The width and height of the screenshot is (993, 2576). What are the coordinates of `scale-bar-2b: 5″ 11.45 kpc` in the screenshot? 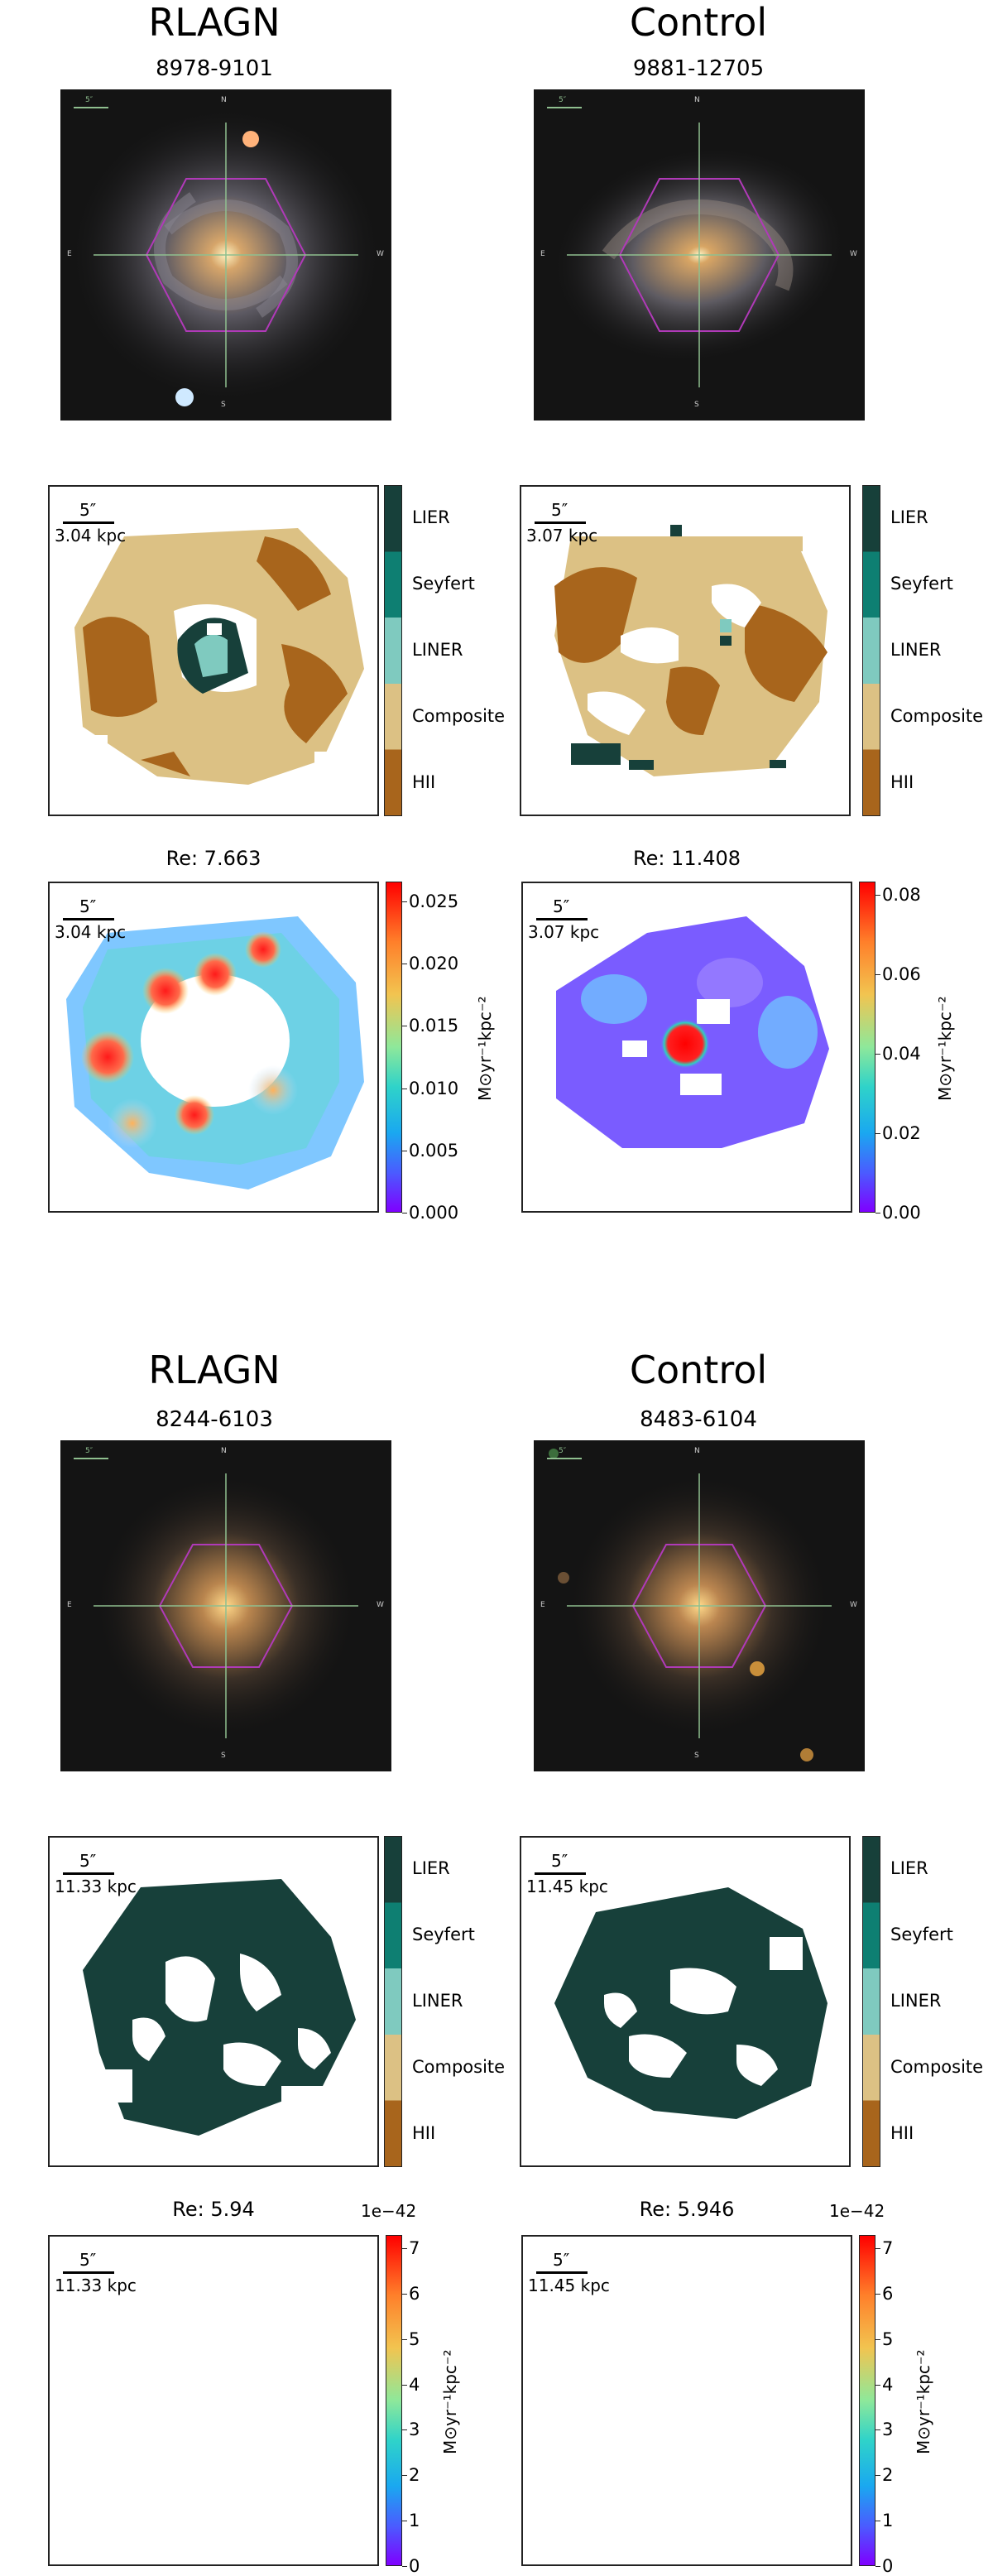 It's located at (567, 1873).